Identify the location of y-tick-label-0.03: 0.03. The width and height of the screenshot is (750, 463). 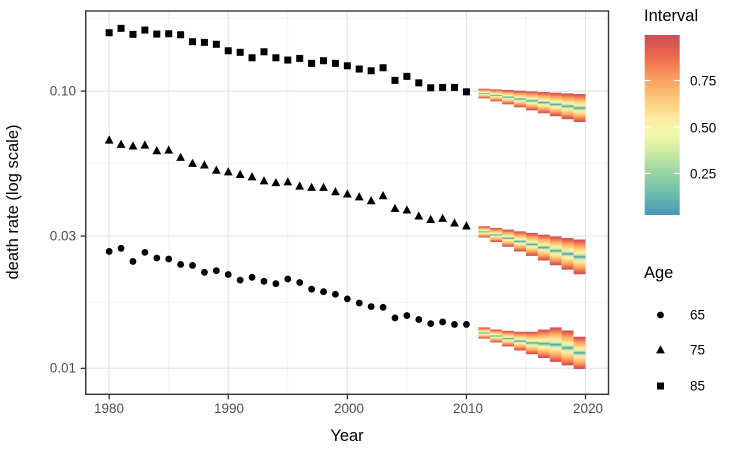
(62, 236).